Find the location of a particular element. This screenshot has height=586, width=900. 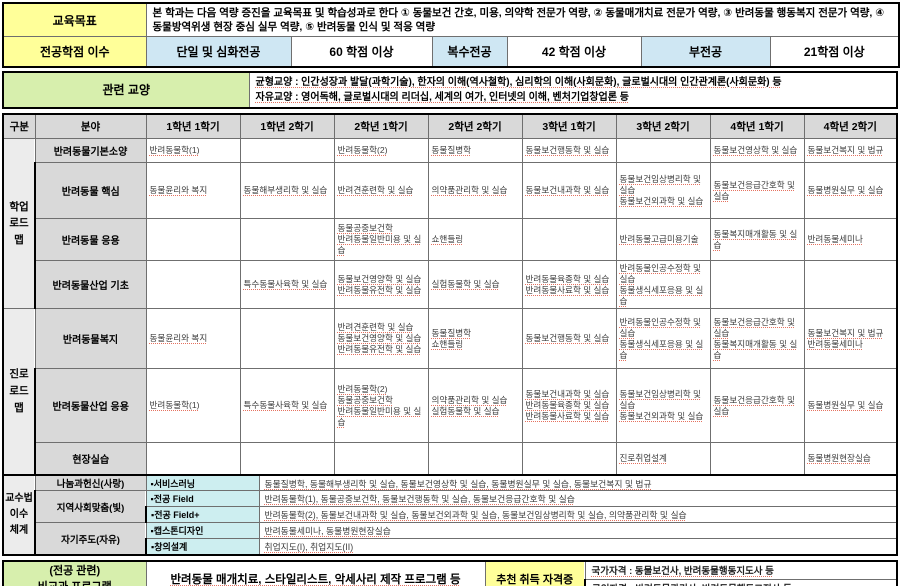

credit-value-minor: 21학점 이상 is located at coordinates (834, 52).